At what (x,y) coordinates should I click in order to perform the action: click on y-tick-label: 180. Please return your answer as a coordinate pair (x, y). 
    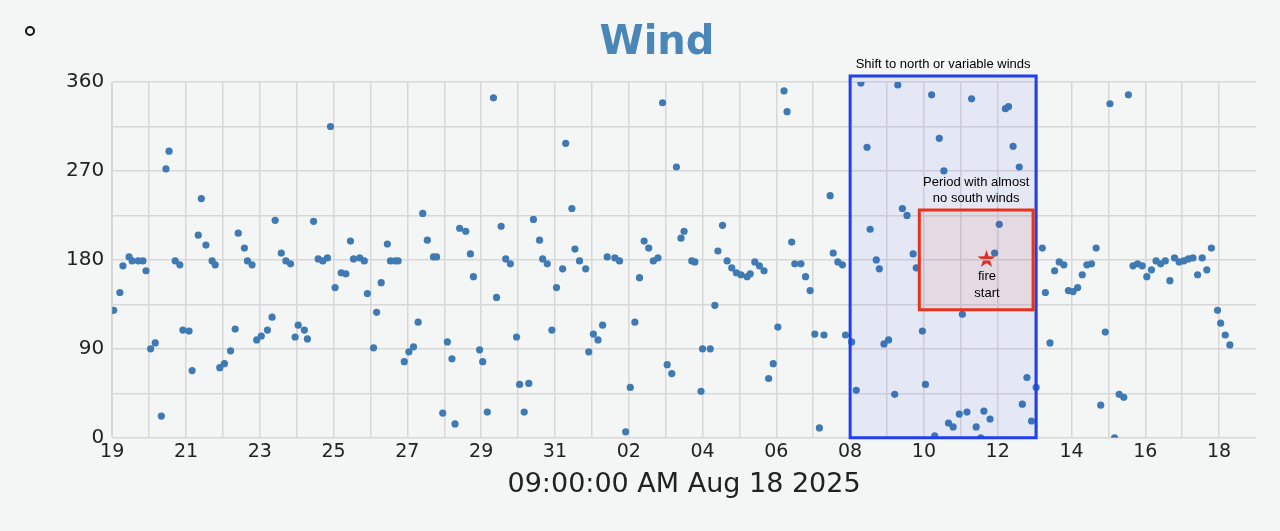
    Looking at the image, I should click on (85, 258).